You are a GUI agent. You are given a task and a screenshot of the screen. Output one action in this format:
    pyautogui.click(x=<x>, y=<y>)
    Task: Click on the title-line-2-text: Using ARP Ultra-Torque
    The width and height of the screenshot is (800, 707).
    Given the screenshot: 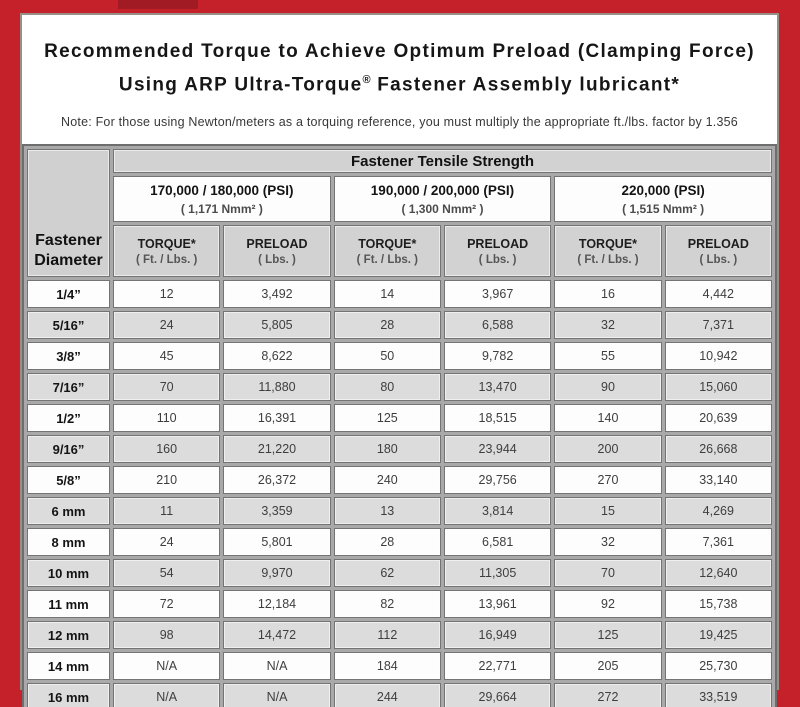 What is the action you would take?
    pyautogui.click(x=240, y=85)
    